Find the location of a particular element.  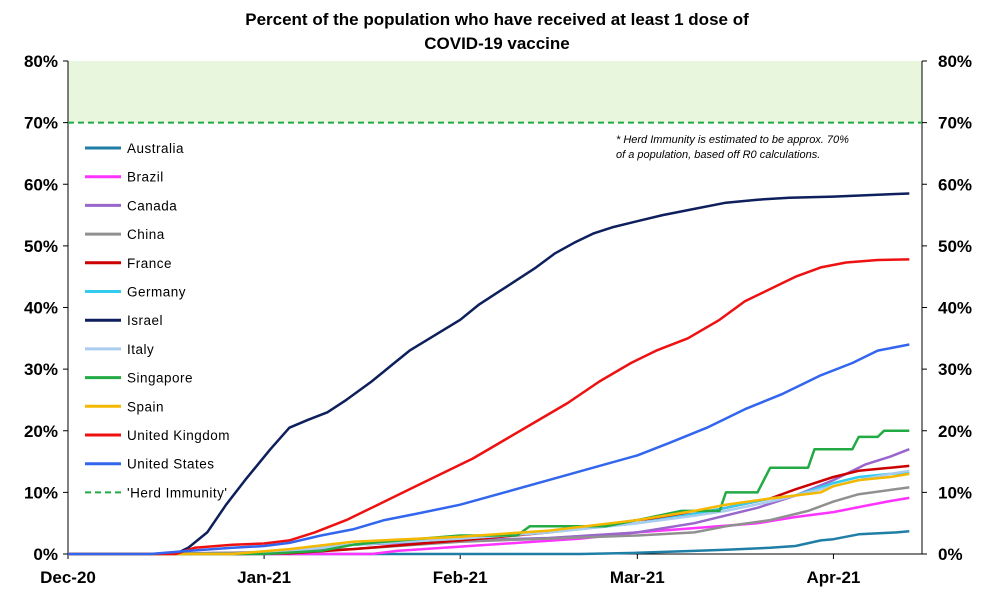

herd-immunity-band is located at coordinates (495, 92).